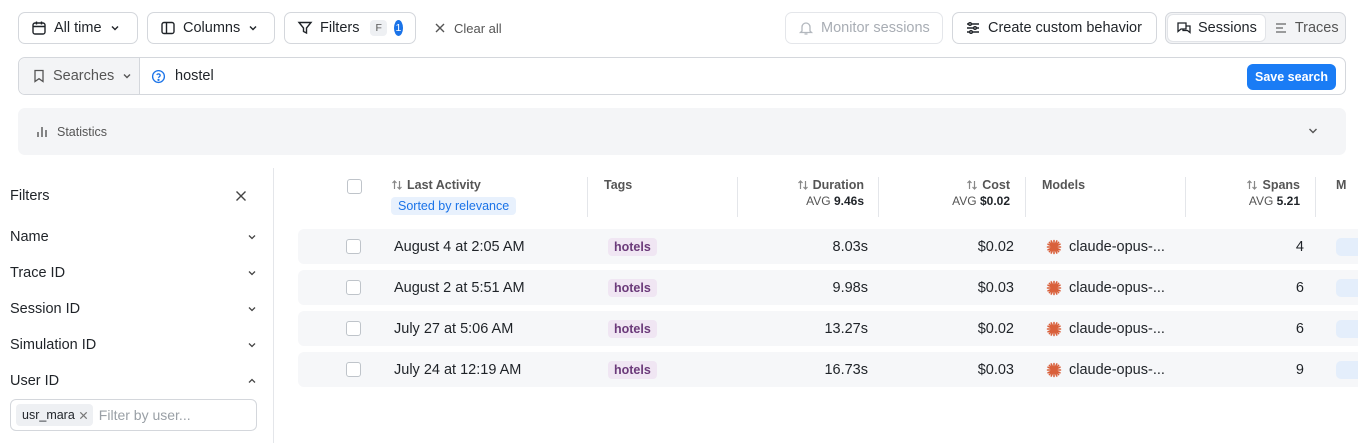 This screenshot has height=443, width=1358. I want to click on column-label: Duration, so click(838, 185).